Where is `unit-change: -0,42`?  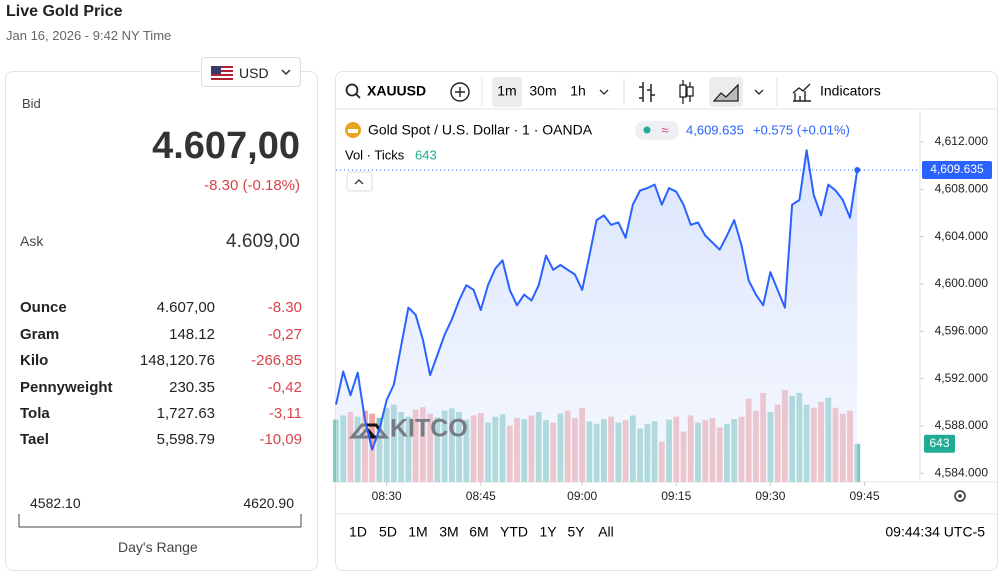 unit-change: -0,42 is located at coordinates (284, 387).